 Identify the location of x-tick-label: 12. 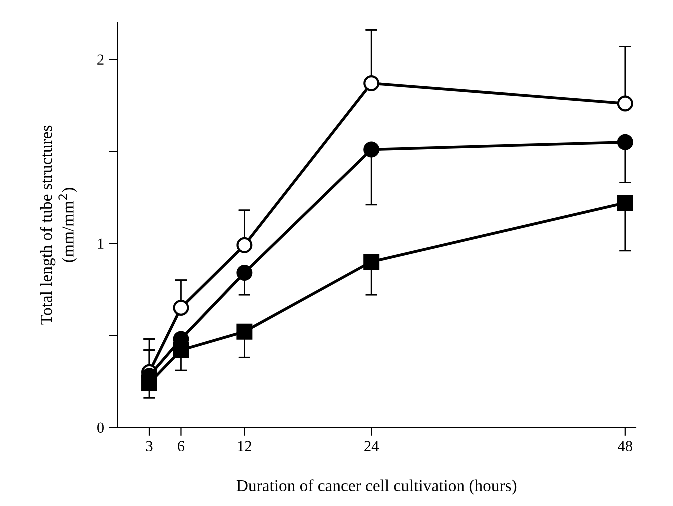
(245, 446).